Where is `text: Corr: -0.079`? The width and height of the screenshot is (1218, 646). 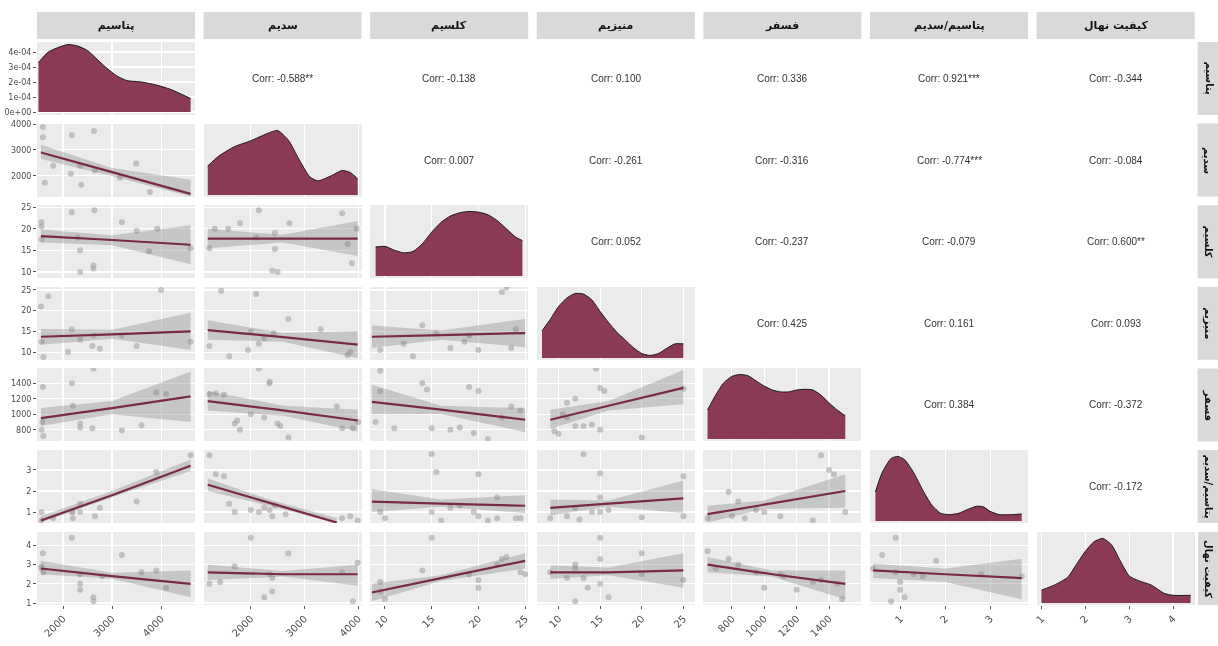
text: Corr: -0.079 is located at coordinates (949, 241).